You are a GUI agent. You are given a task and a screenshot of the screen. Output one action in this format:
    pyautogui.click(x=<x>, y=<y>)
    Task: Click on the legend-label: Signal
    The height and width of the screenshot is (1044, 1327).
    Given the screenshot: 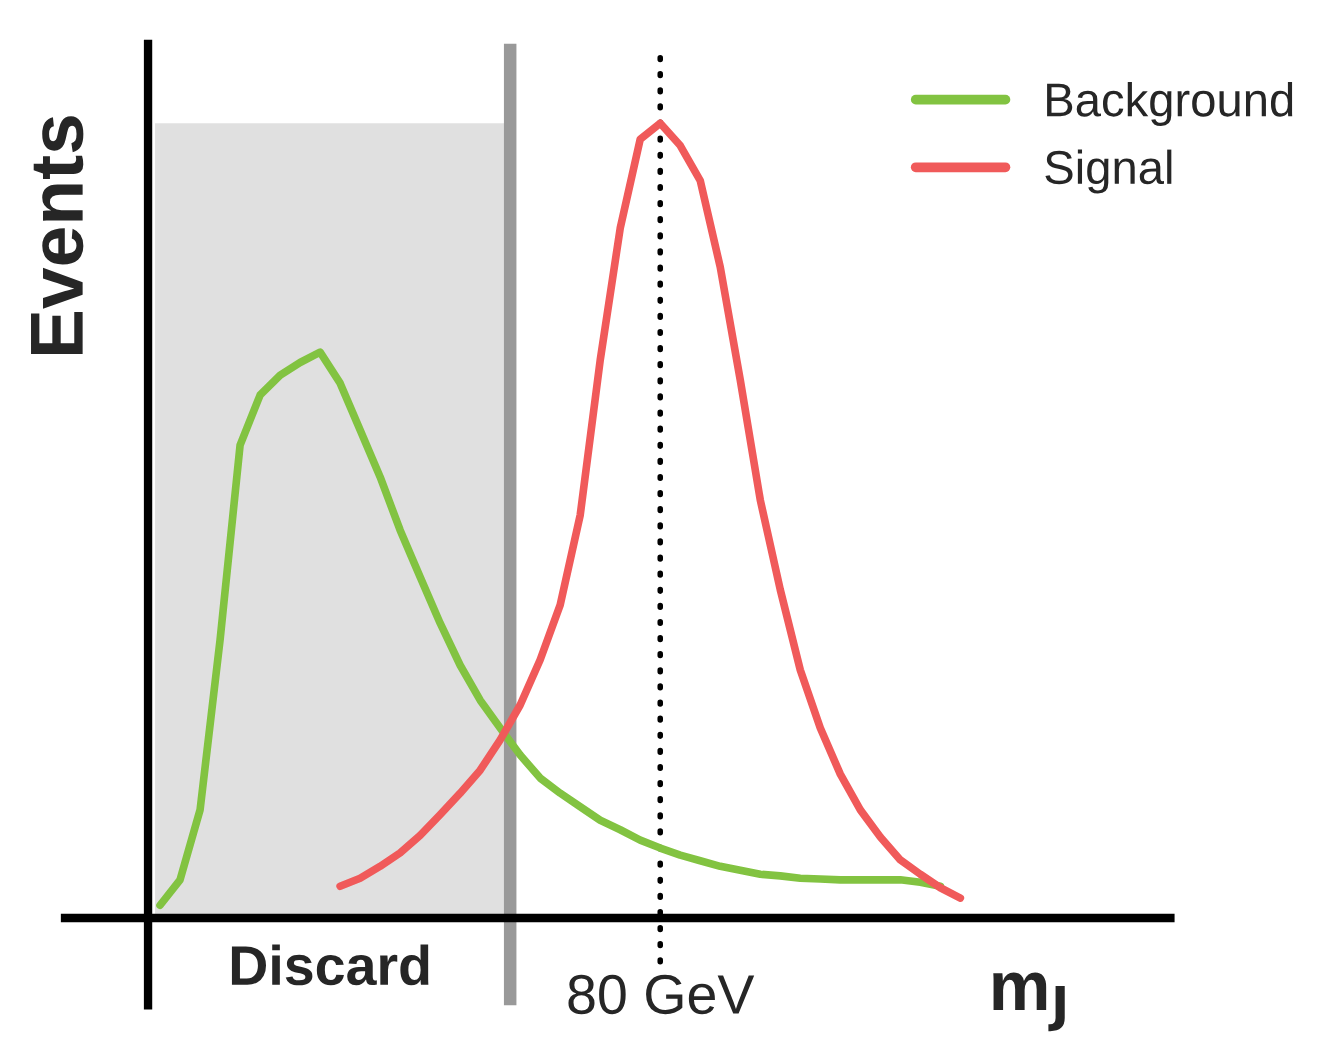 What is the action you would take?
    pyautogui.click(x=1108, y=171)
    